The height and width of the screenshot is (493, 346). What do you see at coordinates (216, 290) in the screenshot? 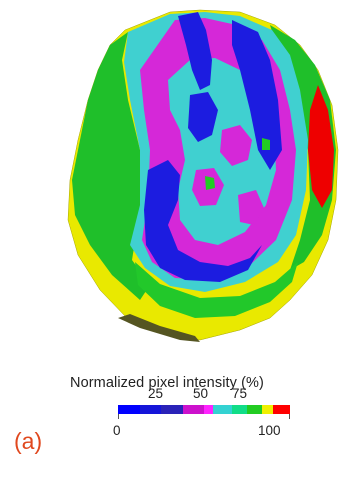
I see `bottom-green-region` at bounding box center [216, 290].